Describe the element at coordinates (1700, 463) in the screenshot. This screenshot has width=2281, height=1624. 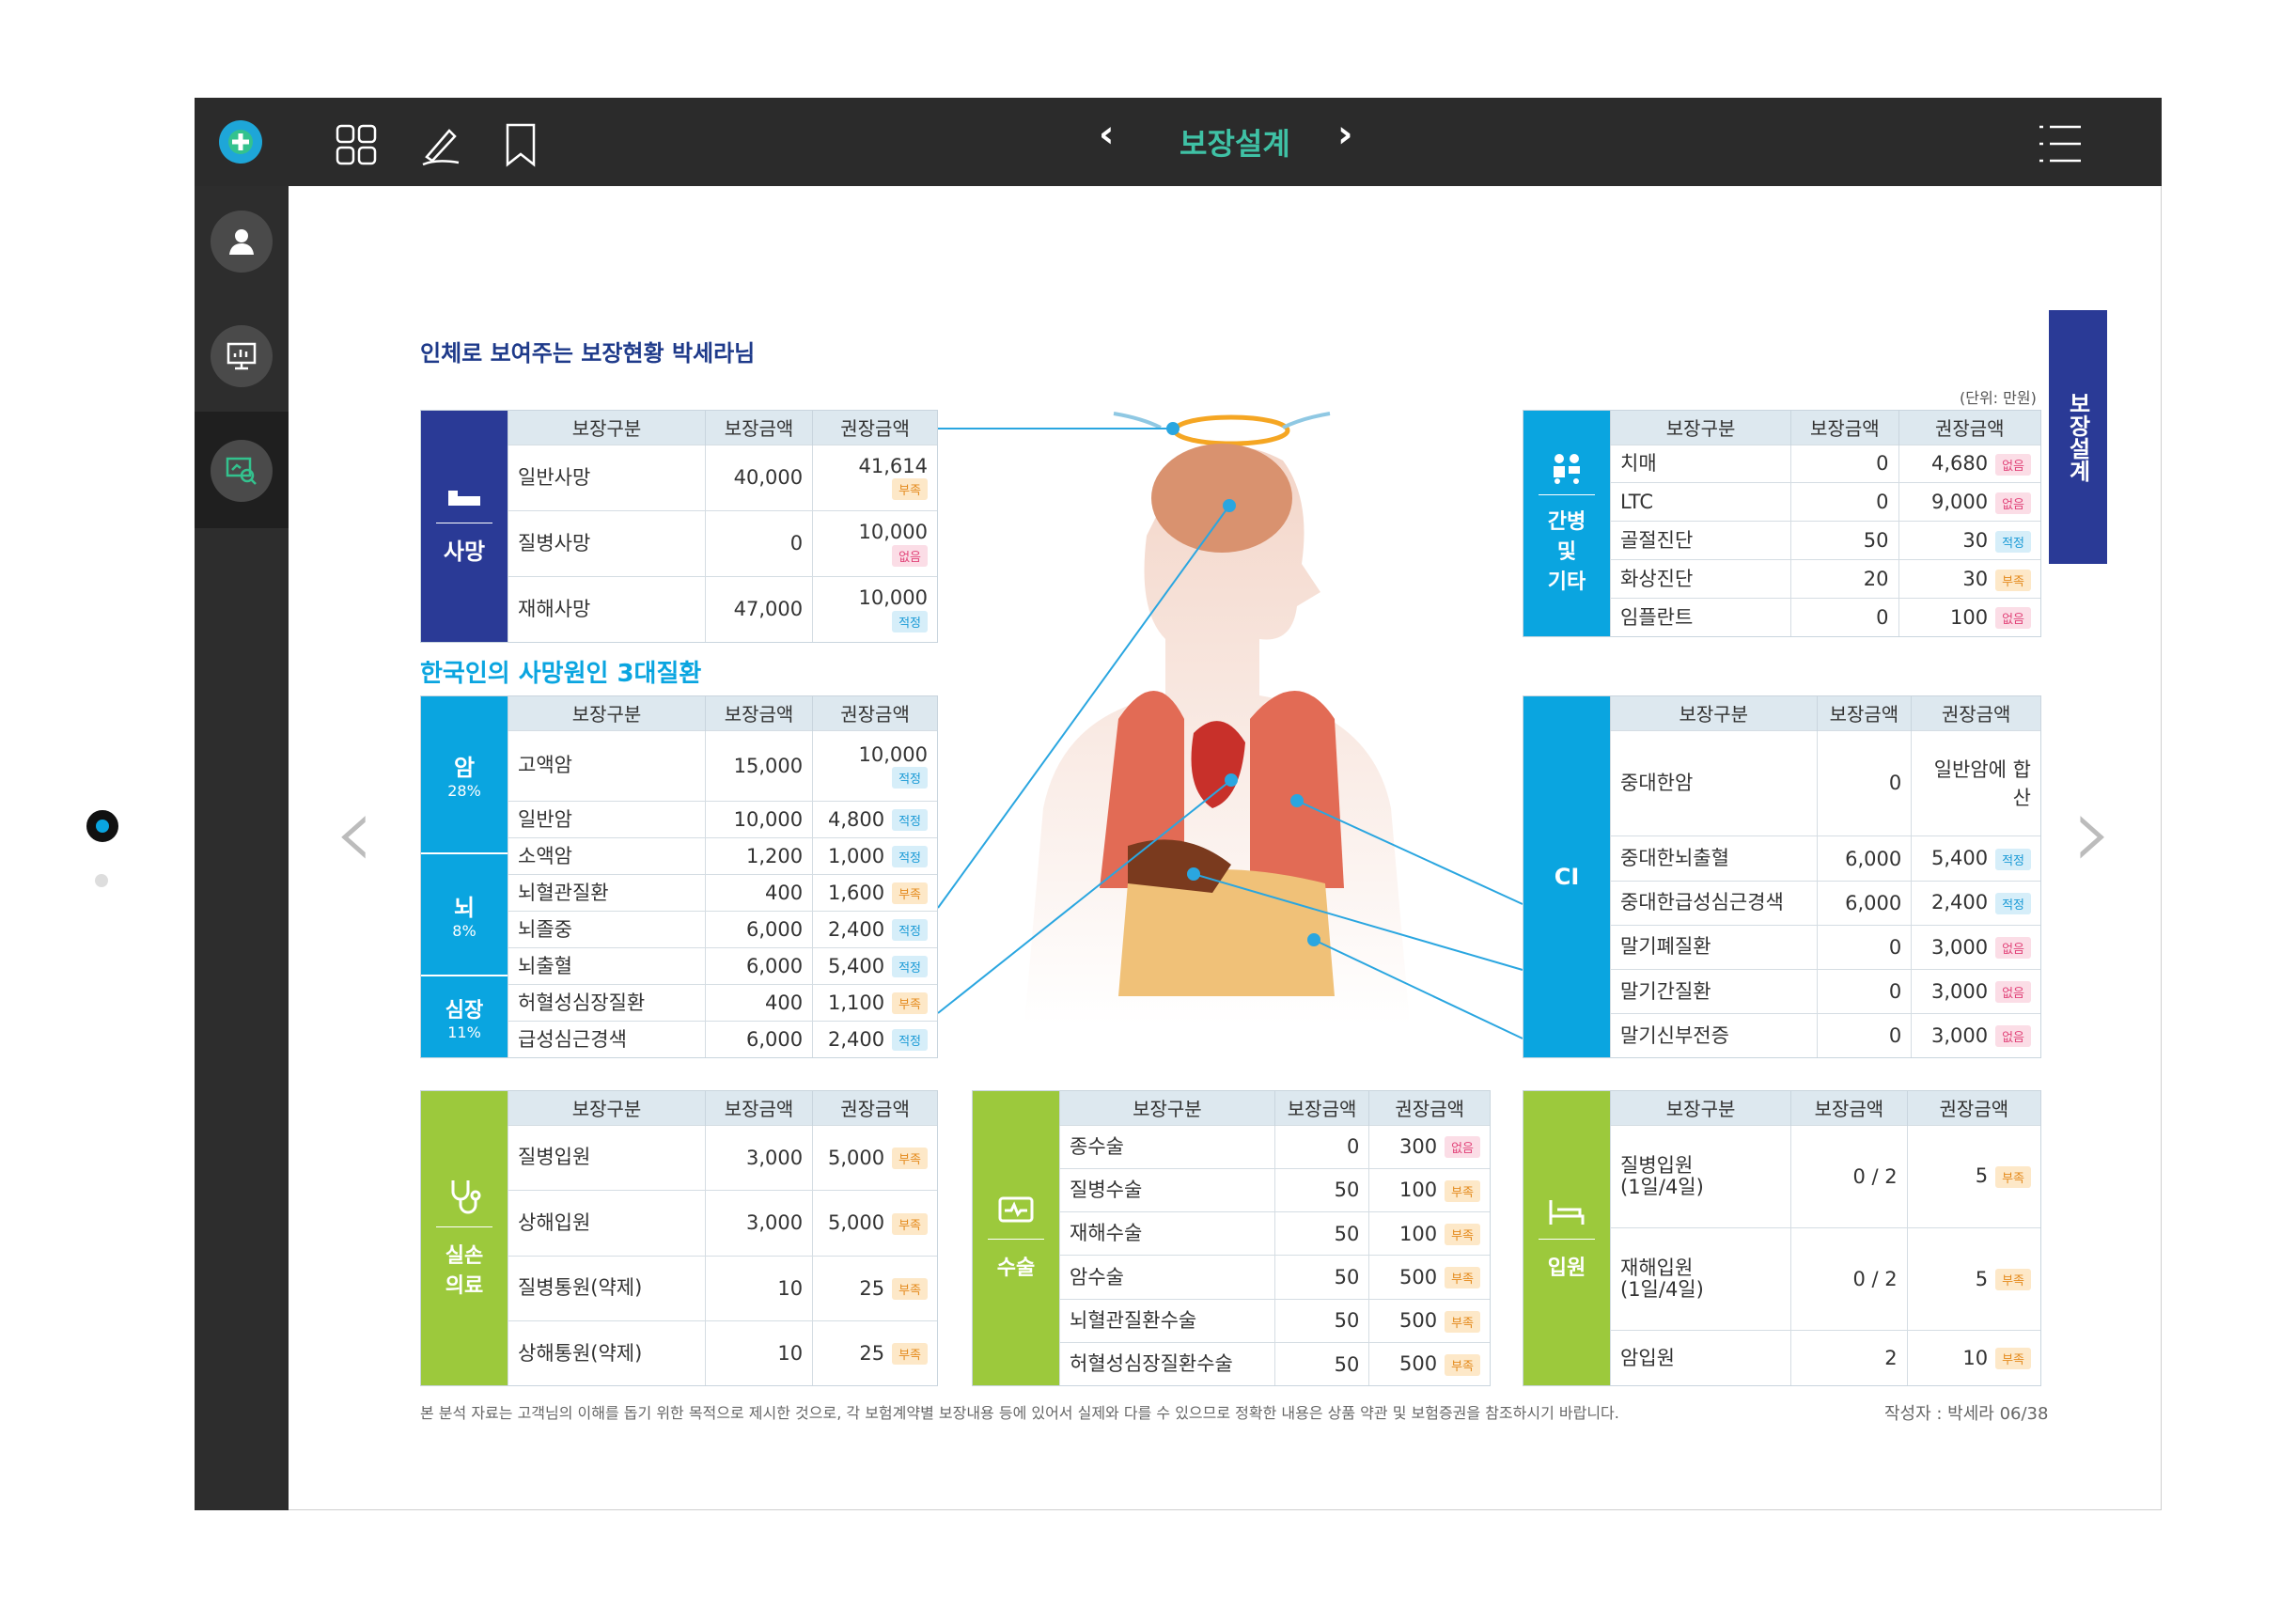
I see `coverage-name: 치매` at that location.